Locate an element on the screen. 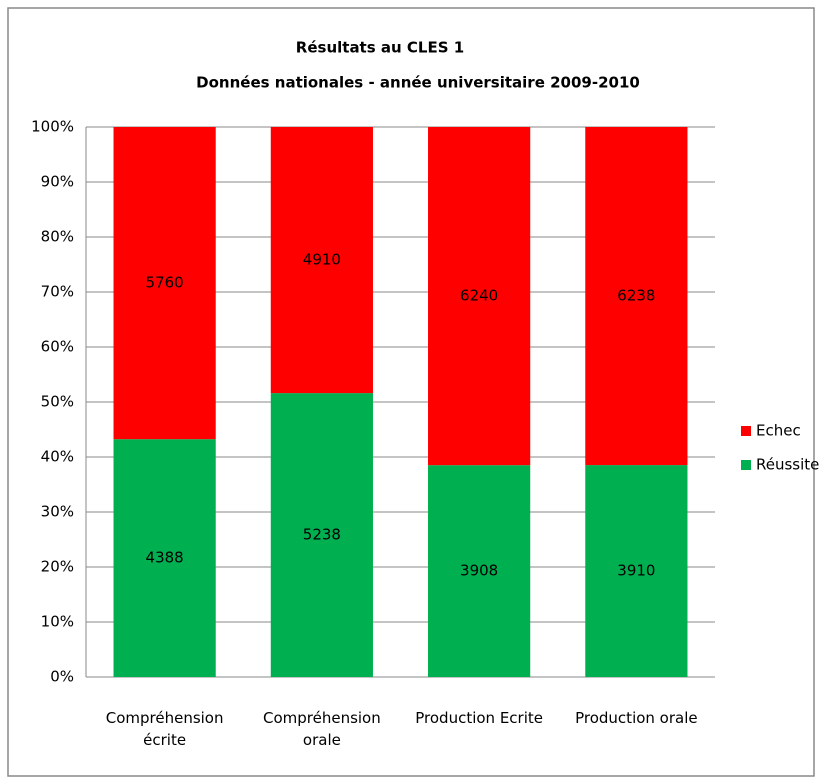 The width and height of the screenshot is (822, 783). data-label: 3910 is located at coordinates (636, 571).